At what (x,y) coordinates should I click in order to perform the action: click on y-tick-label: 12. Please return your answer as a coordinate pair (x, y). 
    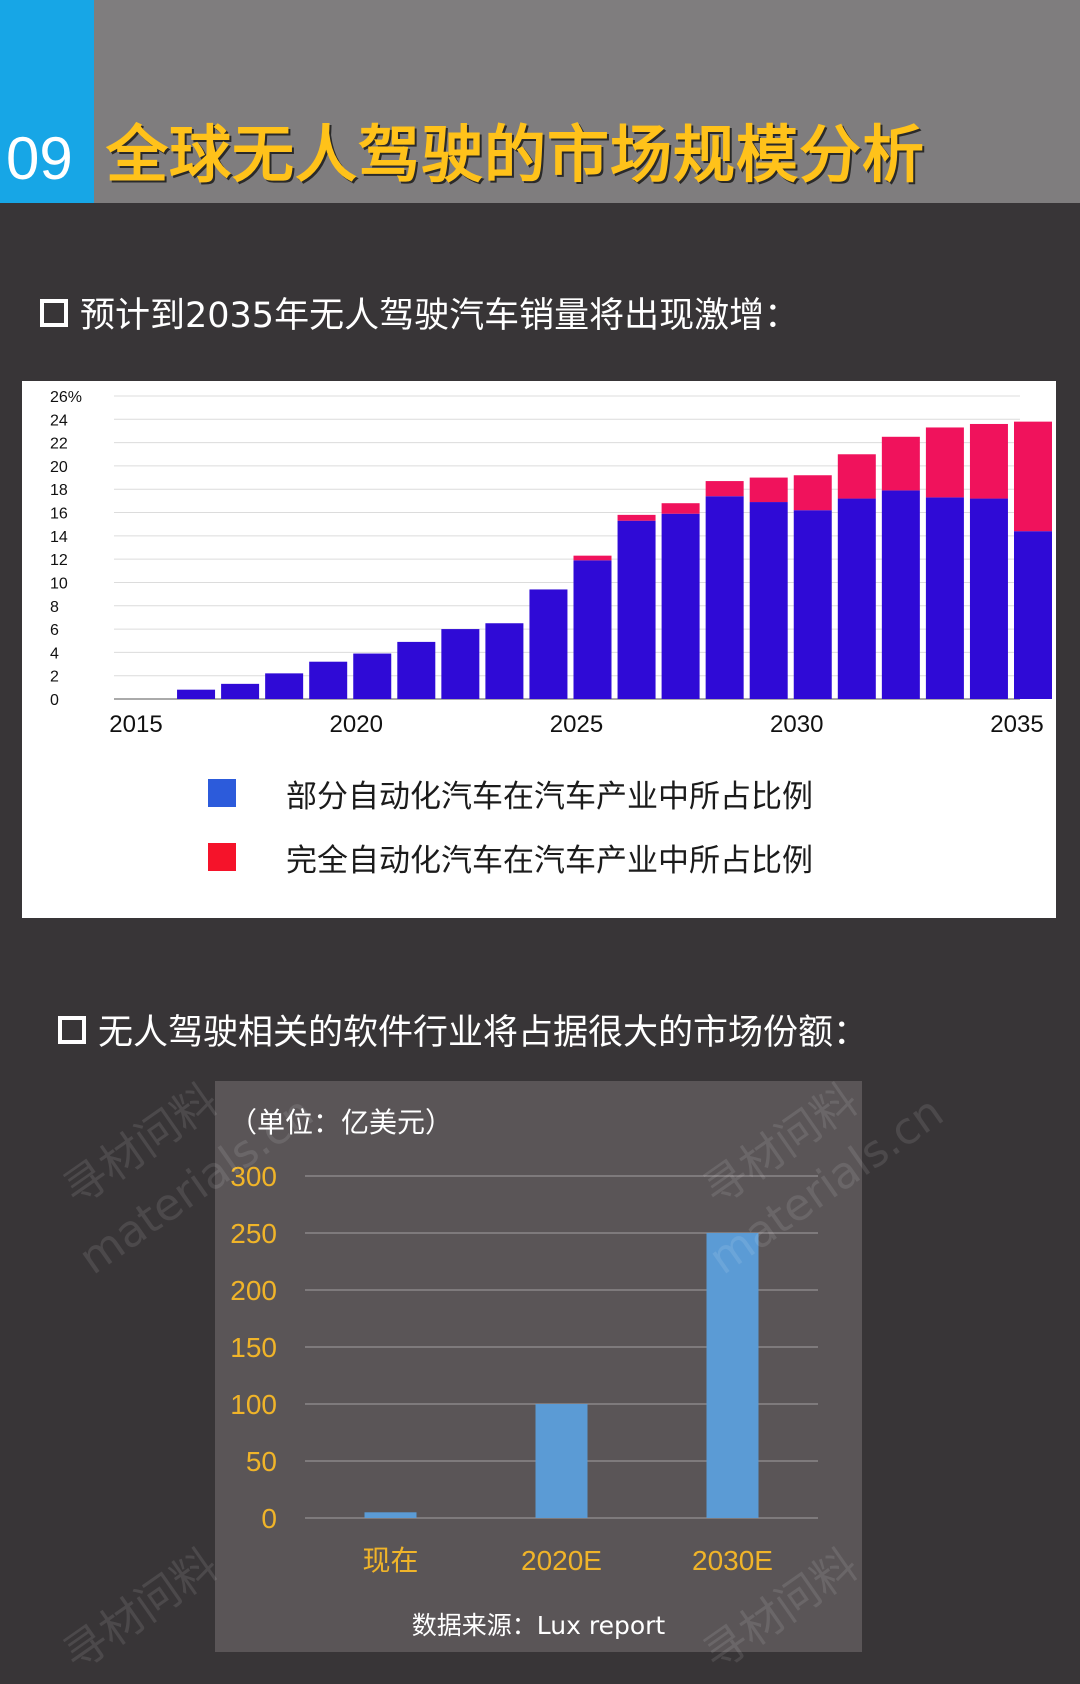
    Looking at the image, I should click on (59, 560).